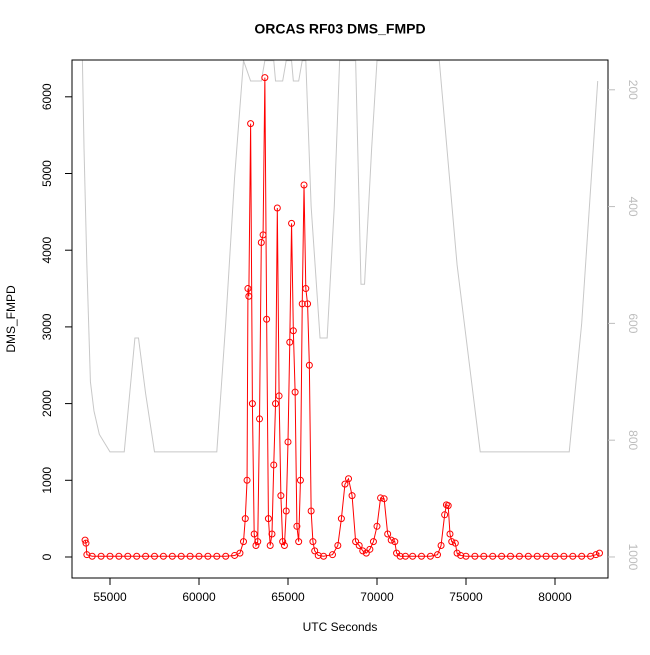 The image size is (650, 655). Describe the element at coordinates (47, 326) in the screenshot. I see `y-tick-label: 3000` at that location.